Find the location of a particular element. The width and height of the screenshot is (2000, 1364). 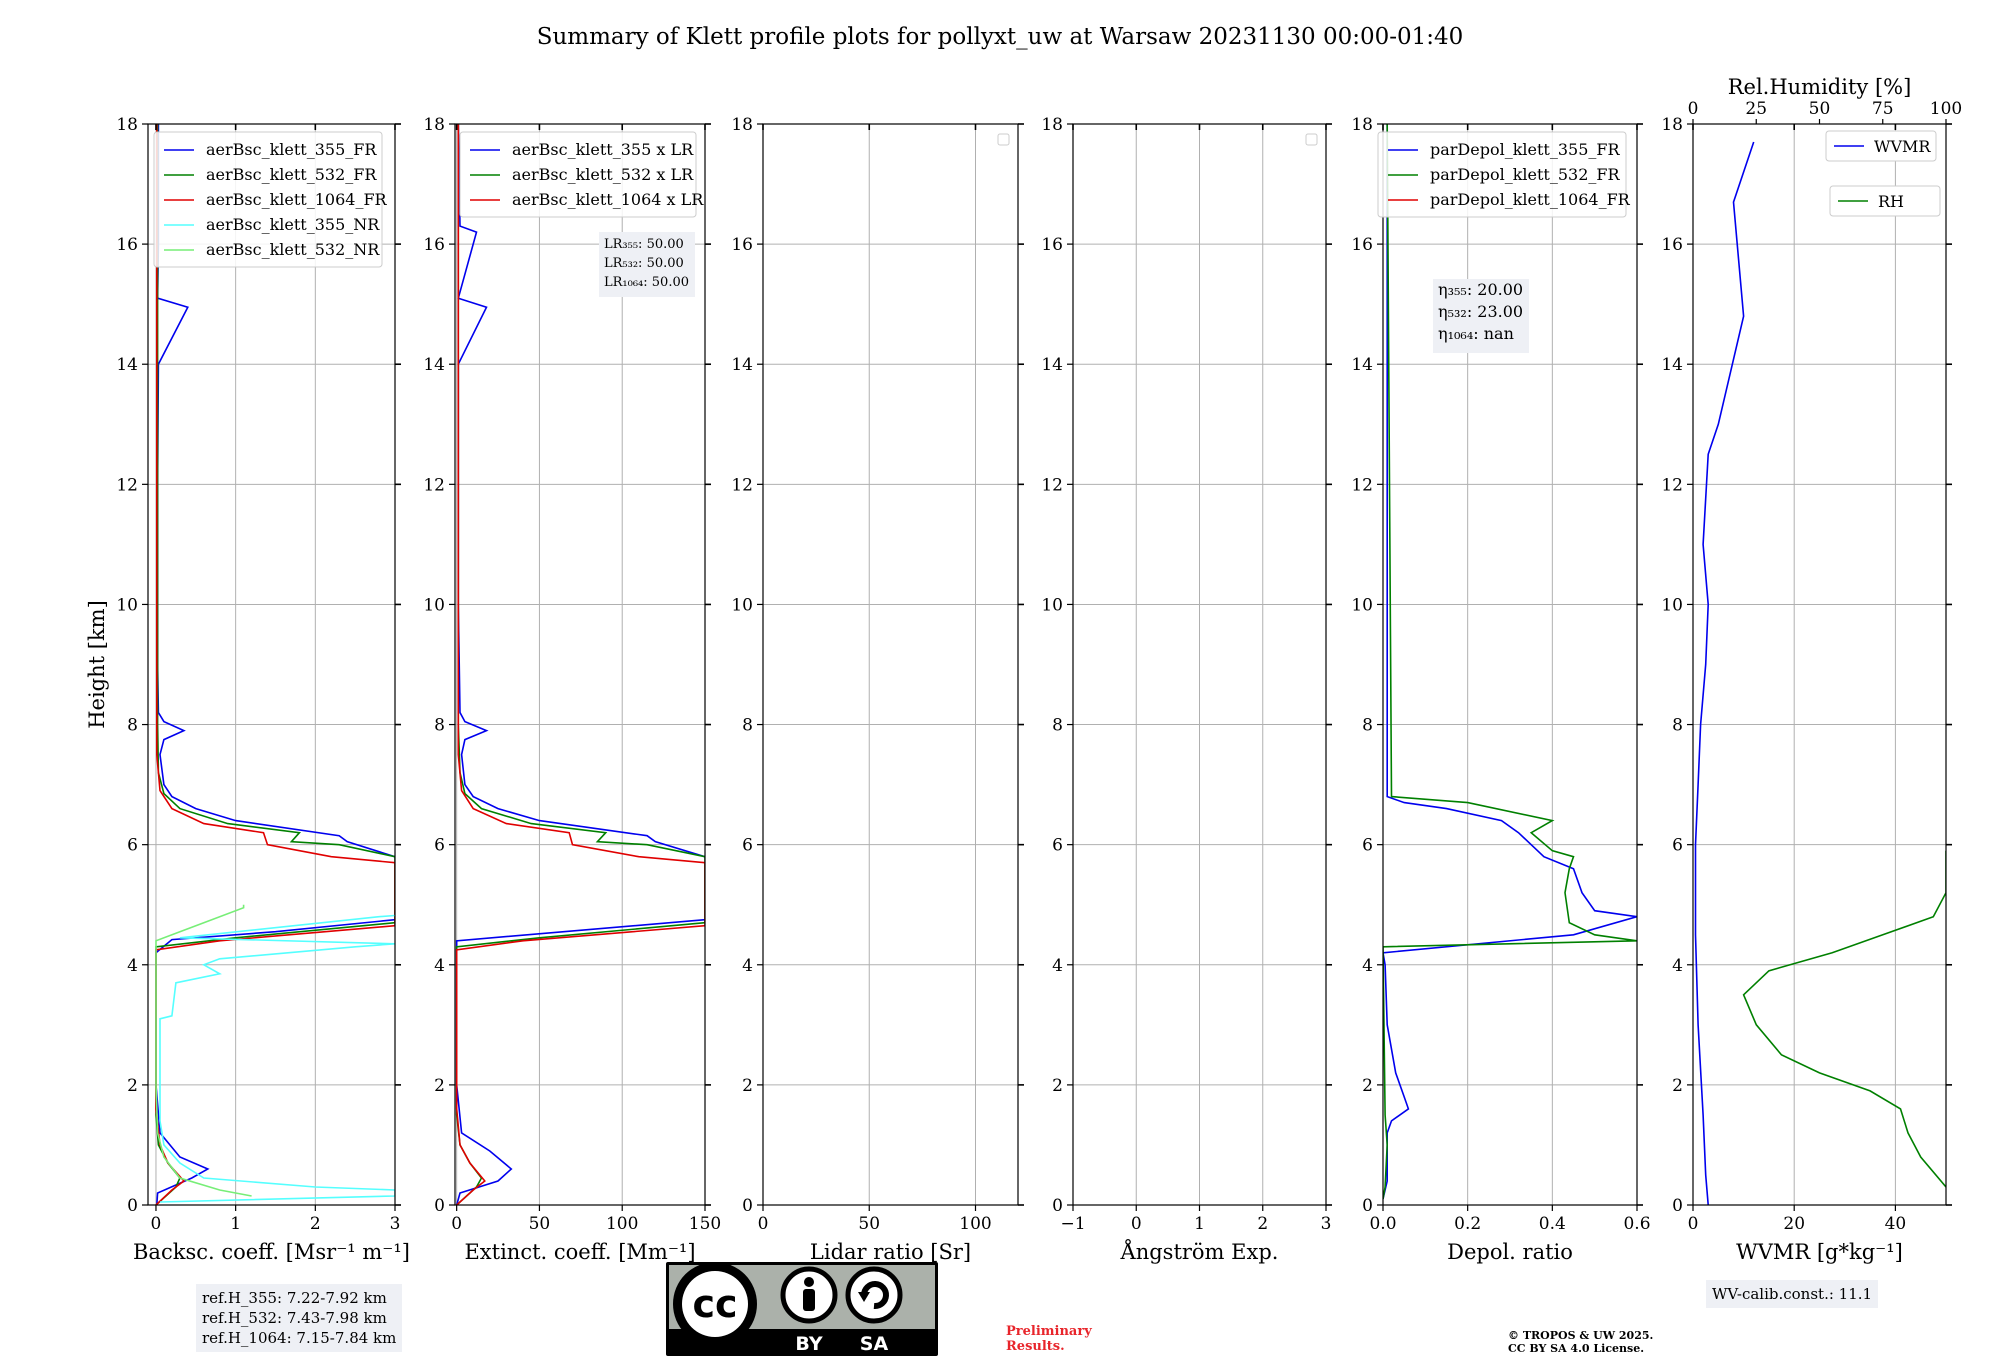

annotation-box: η₃₅₅: 20.00 η₅₃₂: 23.00 η₁₀₆₄: nan is located at coordinates (1481, 316).